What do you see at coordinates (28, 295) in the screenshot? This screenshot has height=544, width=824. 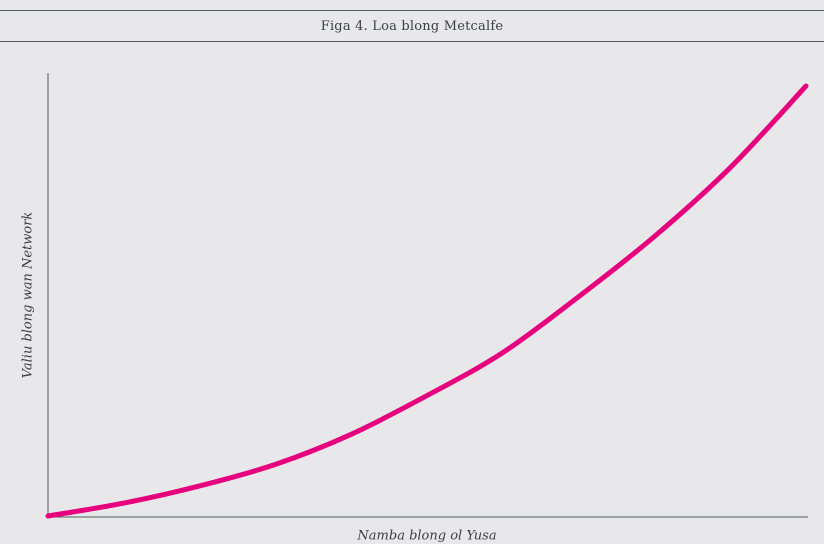 I see `y-axis-label: Valiu blong wan Network` at bounding box center [28, 295].